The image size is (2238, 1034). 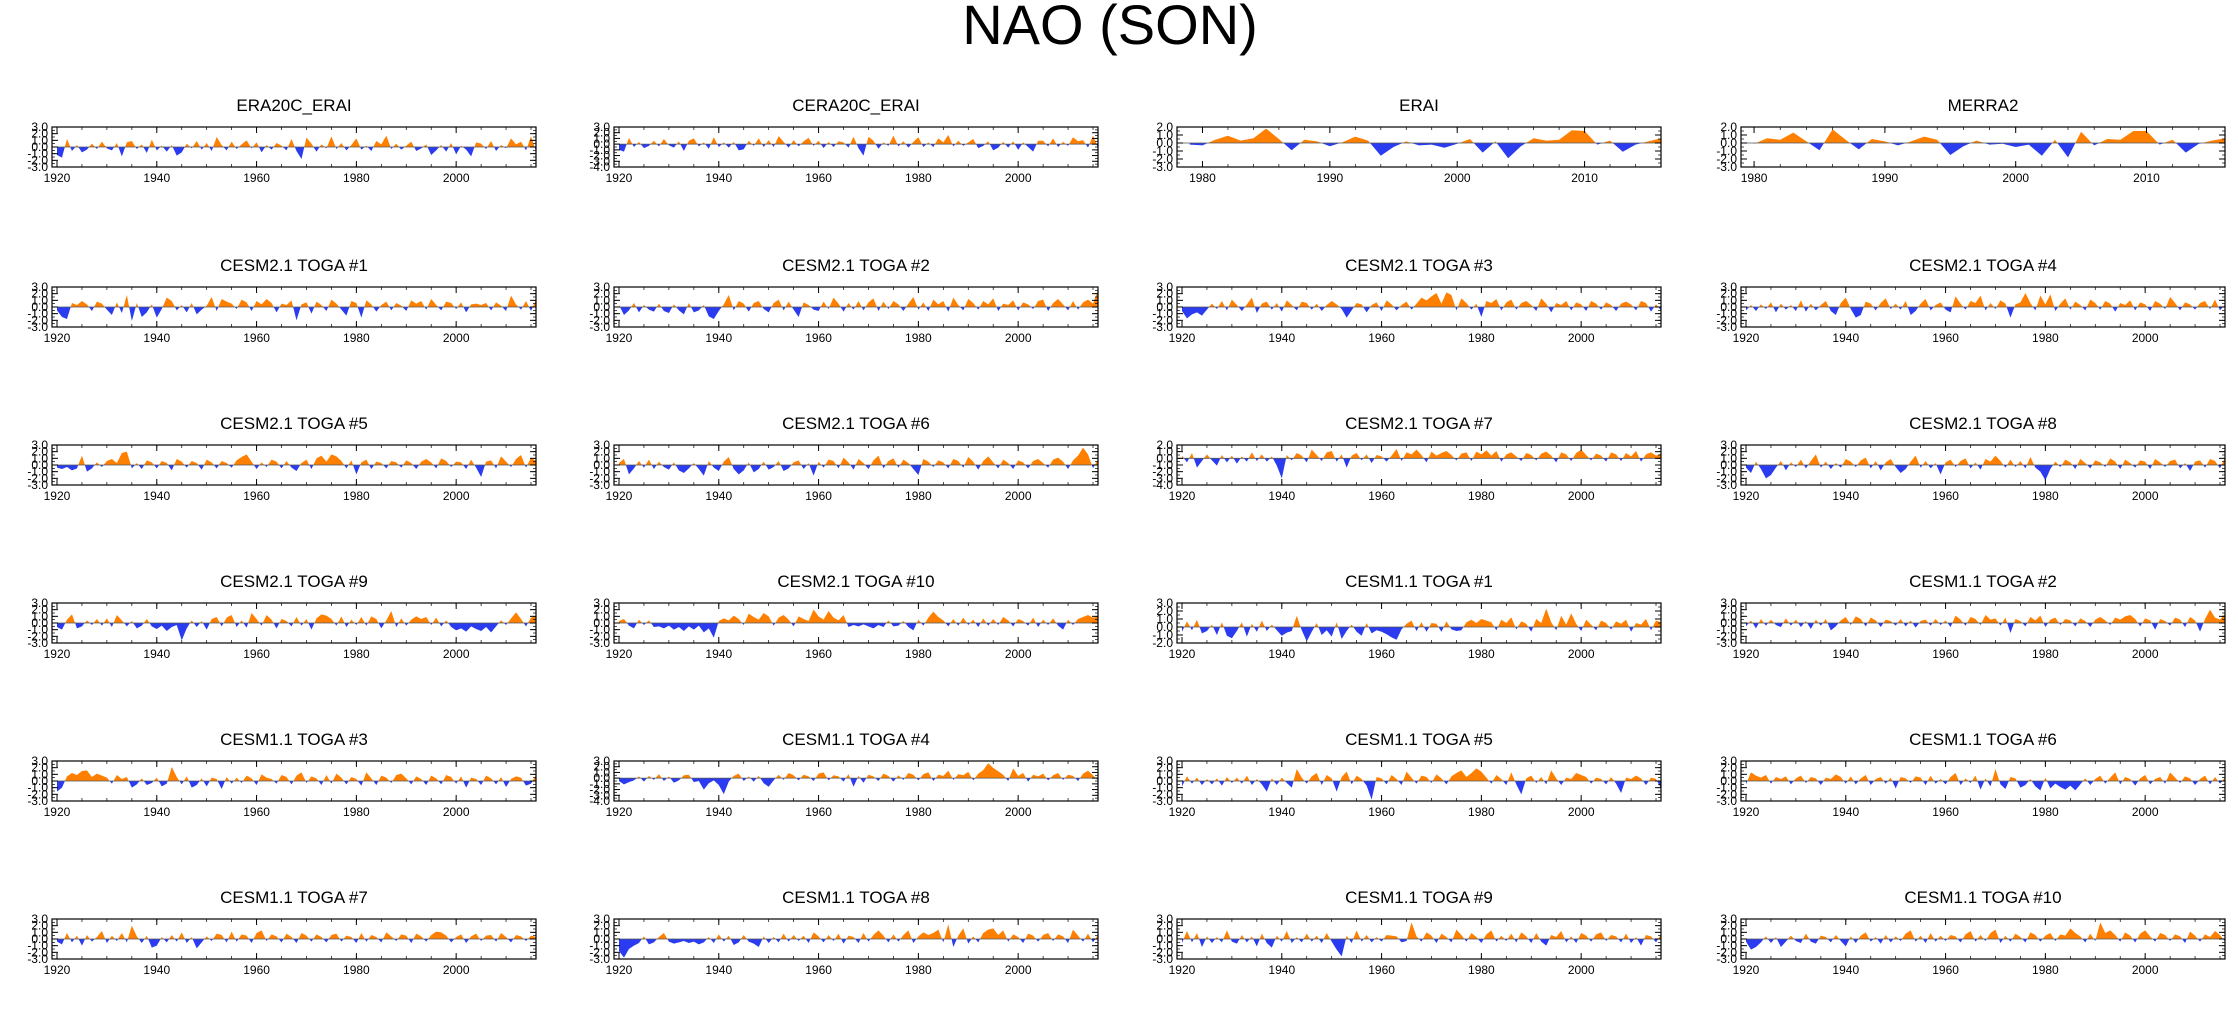 What do you see at coordinates (1419, 265) in the screenshot?
I see `panel-title: CESM2.1 TOGA #3` at bounding box center [1419, 265].